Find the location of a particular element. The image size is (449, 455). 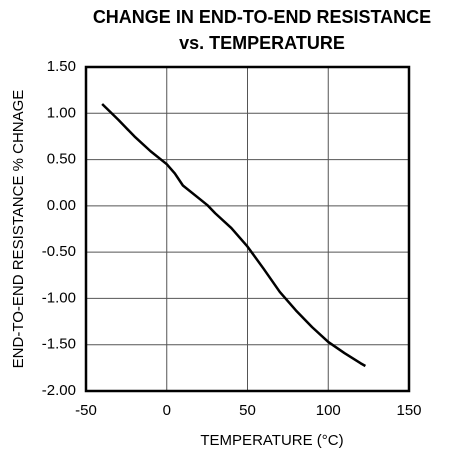

y-tick-label: -0.50 is located at coordinates (59, 251).